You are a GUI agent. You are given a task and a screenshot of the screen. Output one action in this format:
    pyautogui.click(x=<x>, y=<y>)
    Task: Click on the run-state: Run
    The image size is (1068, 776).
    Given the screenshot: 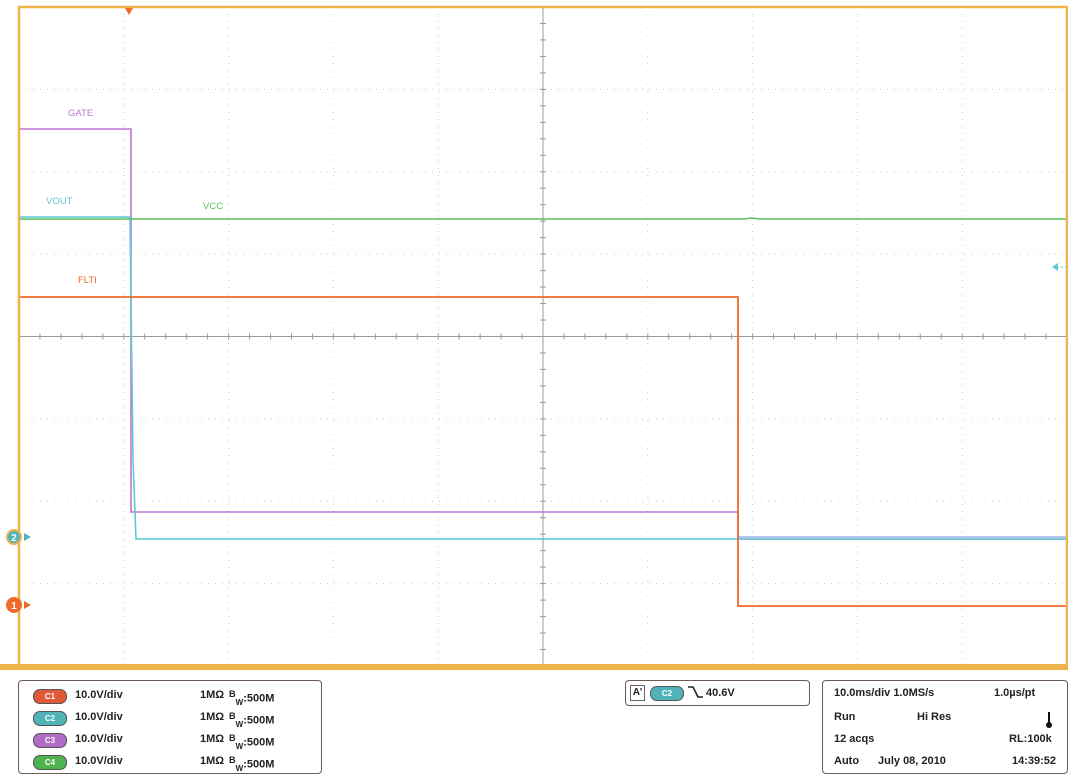 What is the action you would take?
    pyautogui.click(x=845, y=717)
    